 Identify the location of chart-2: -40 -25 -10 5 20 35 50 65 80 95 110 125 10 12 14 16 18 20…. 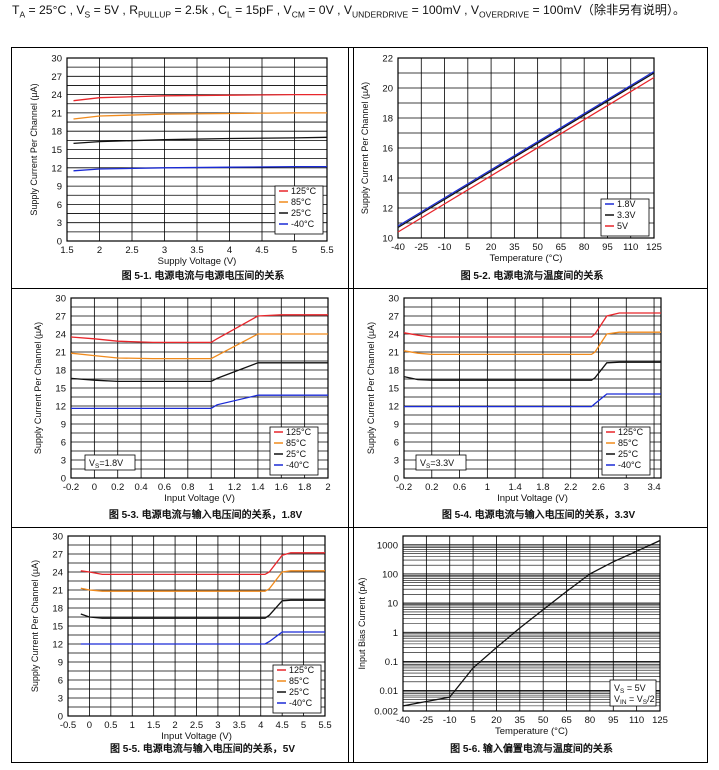
(511, 168).